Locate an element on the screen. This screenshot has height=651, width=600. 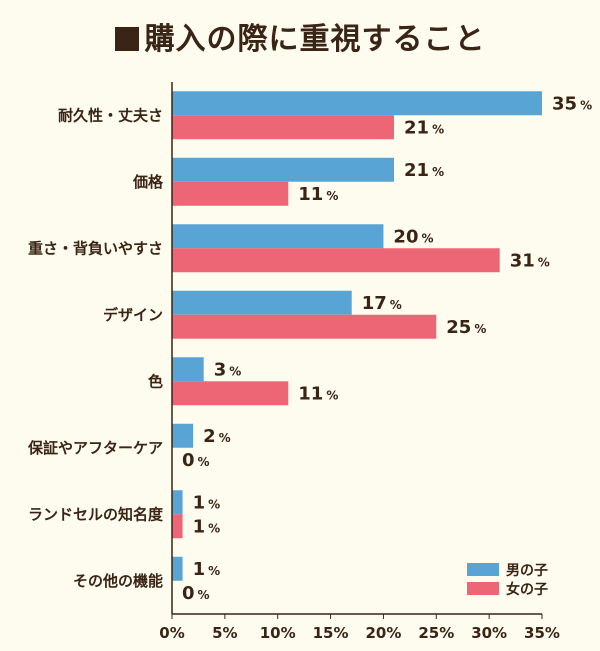
category-label: その他の機能 is located at coordinates (118, 581).